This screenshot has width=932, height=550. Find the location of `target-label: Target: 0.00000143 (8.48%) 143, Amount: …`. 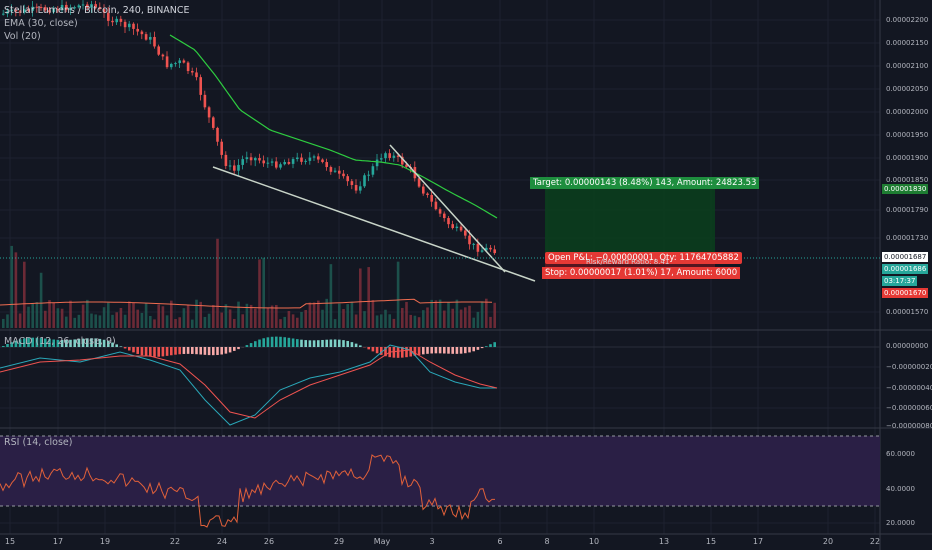

target-label: Target: 0.00000143 (8.48%) 143, Amount: … is located at coordinates (645, 183).